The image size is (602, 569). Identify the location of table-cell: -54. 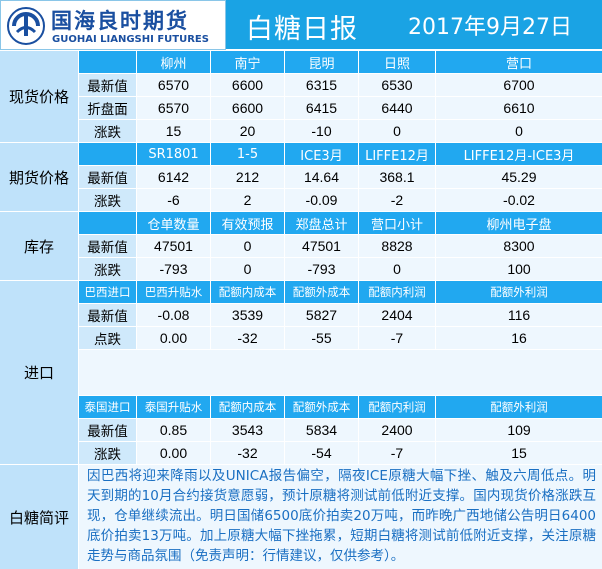
(321, 453).